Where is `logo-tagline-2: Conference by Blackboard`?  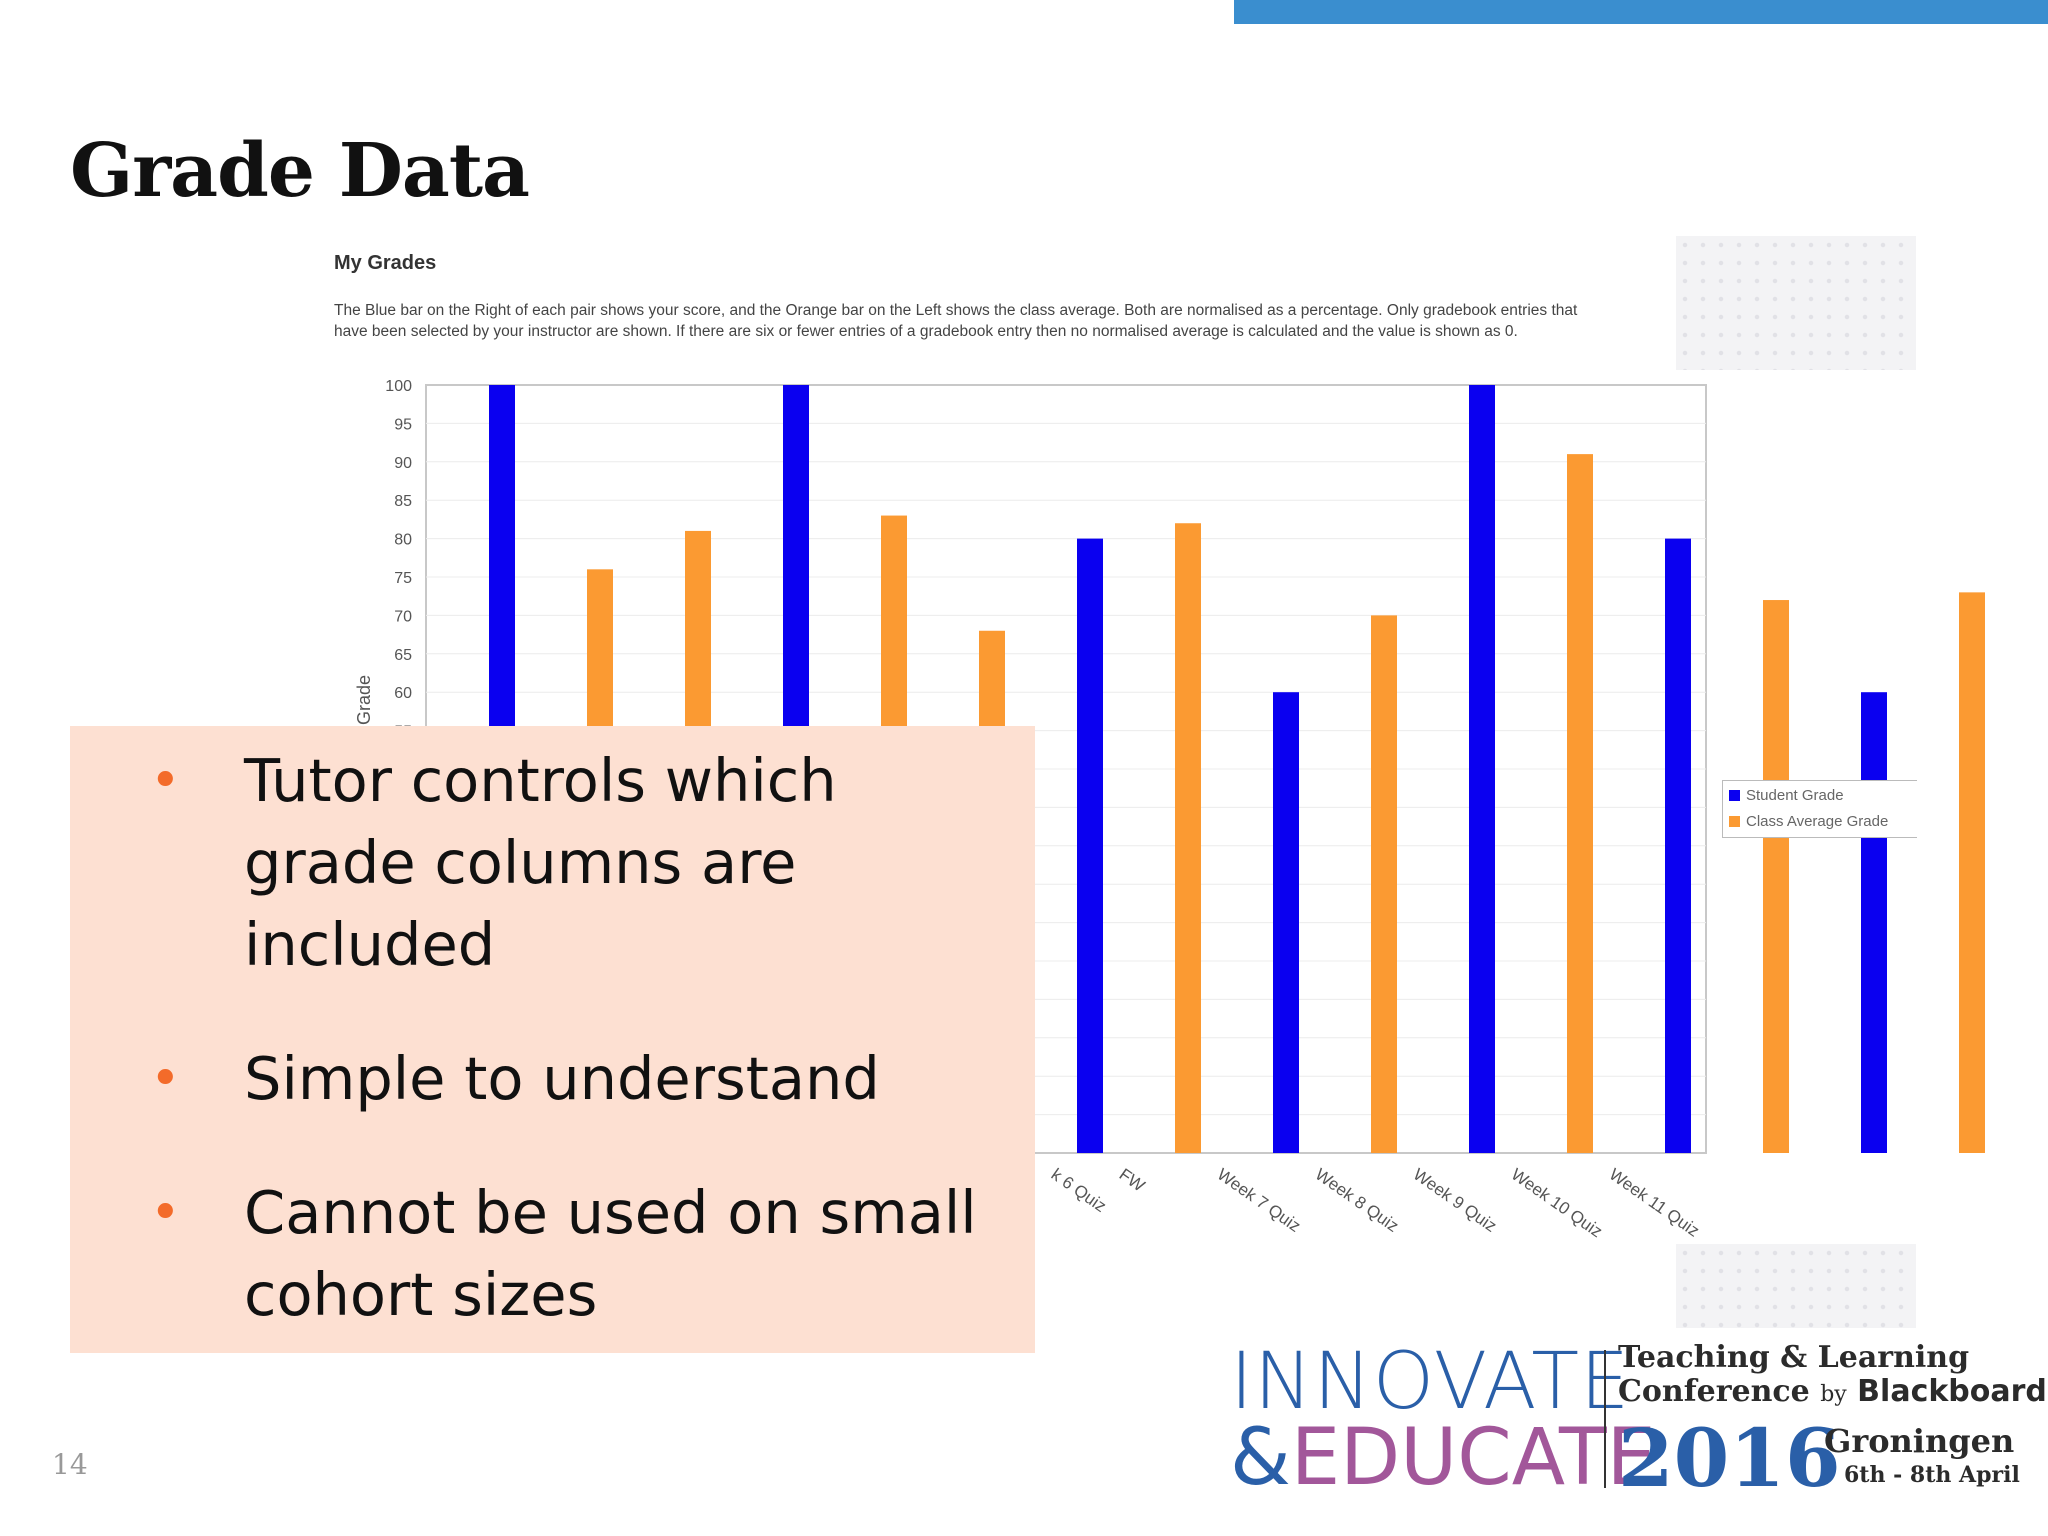 logo-tagline-2: Conference by Blackboard is located at coordinates (1832, 1393).